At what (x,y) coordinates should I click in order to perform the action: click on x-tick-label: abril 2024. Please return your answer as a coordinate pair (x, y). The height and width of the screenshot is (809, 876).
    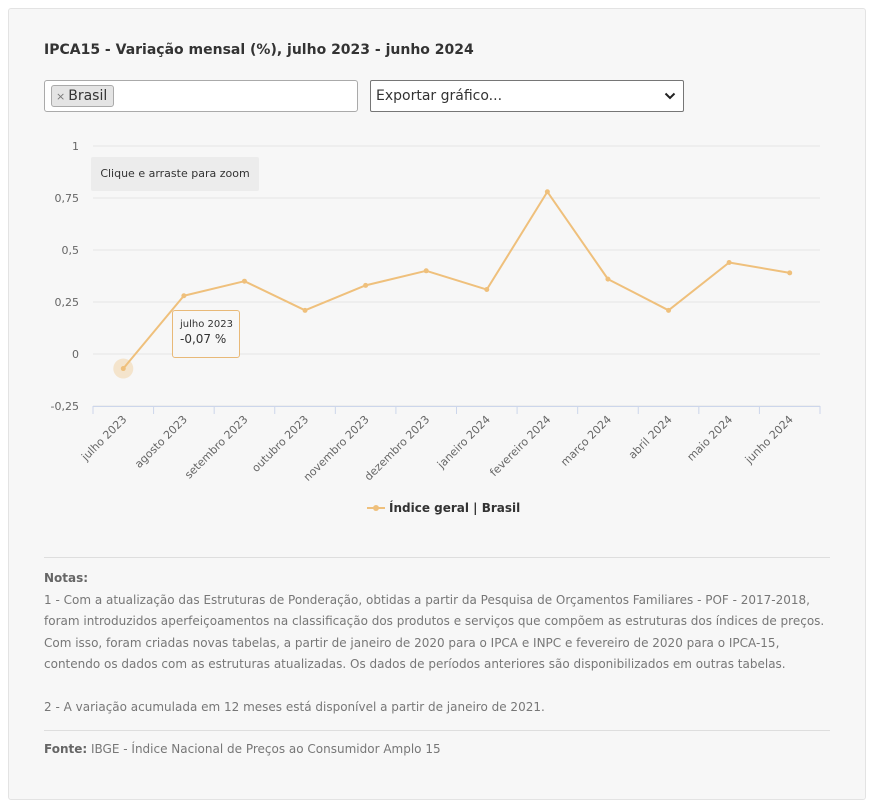
    Looking at the image, I should click on (650, 437).